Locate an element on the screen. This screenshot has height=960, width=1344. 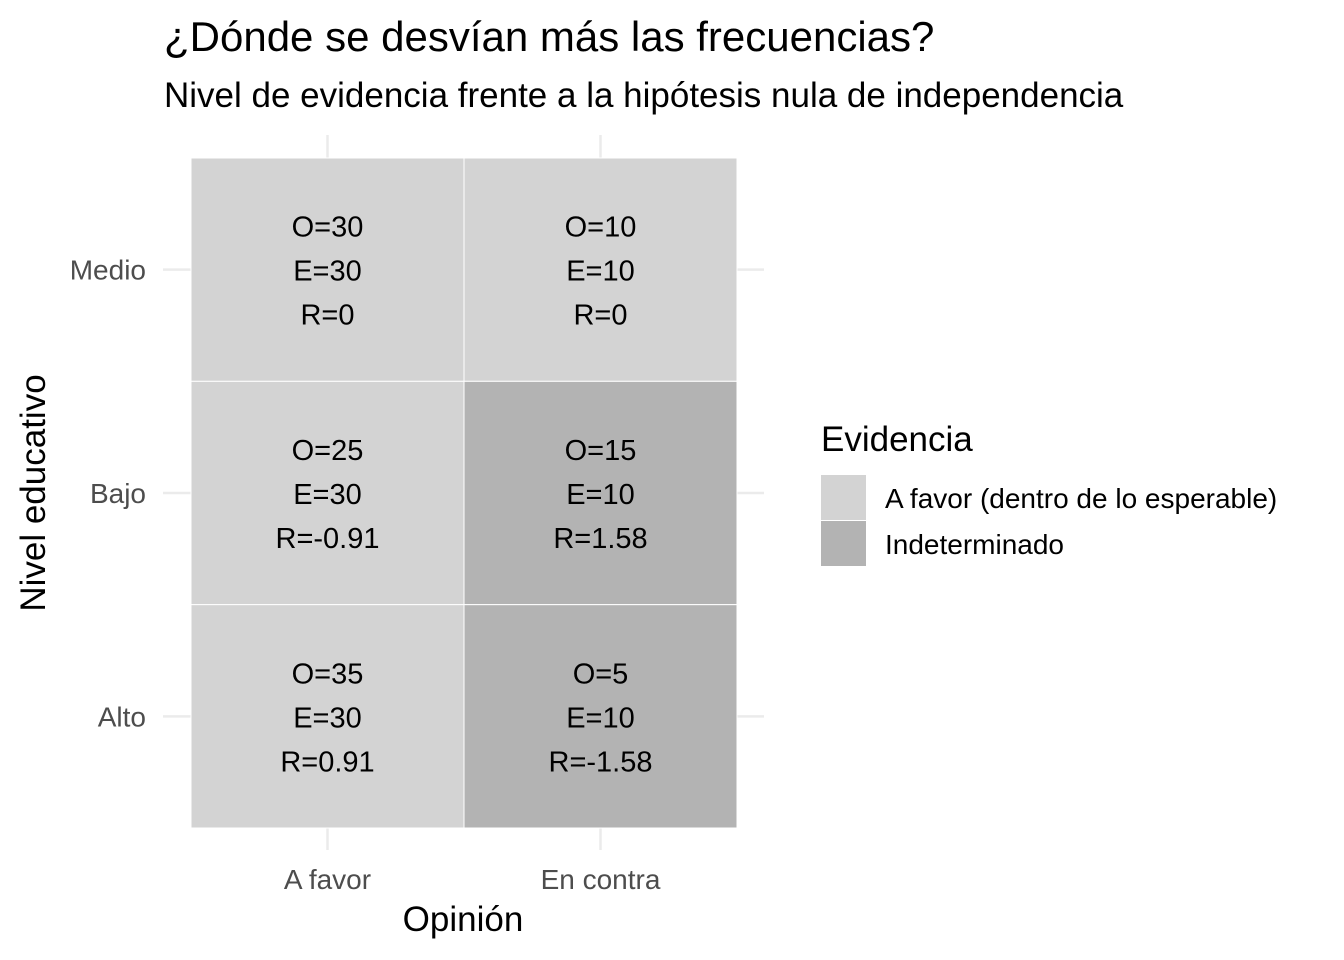
cell-label-observed: O=25 is located at coordinates (328, 451).